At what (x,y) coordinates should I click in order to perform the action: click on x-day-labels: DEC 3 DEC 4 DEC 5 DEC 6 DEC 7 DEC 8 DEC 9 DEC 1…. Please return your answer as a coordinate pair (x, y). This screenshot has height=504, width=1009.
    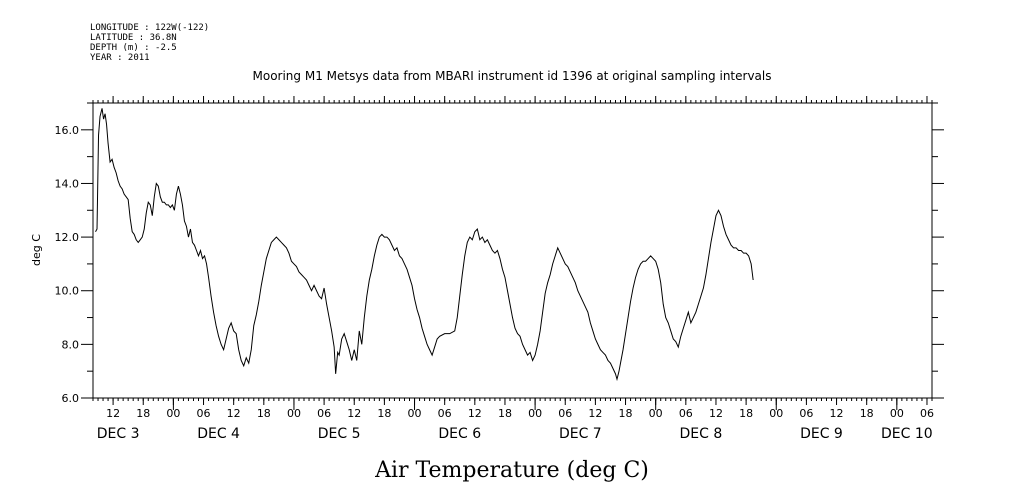
    Looking at the image, I should click on (515, 434).